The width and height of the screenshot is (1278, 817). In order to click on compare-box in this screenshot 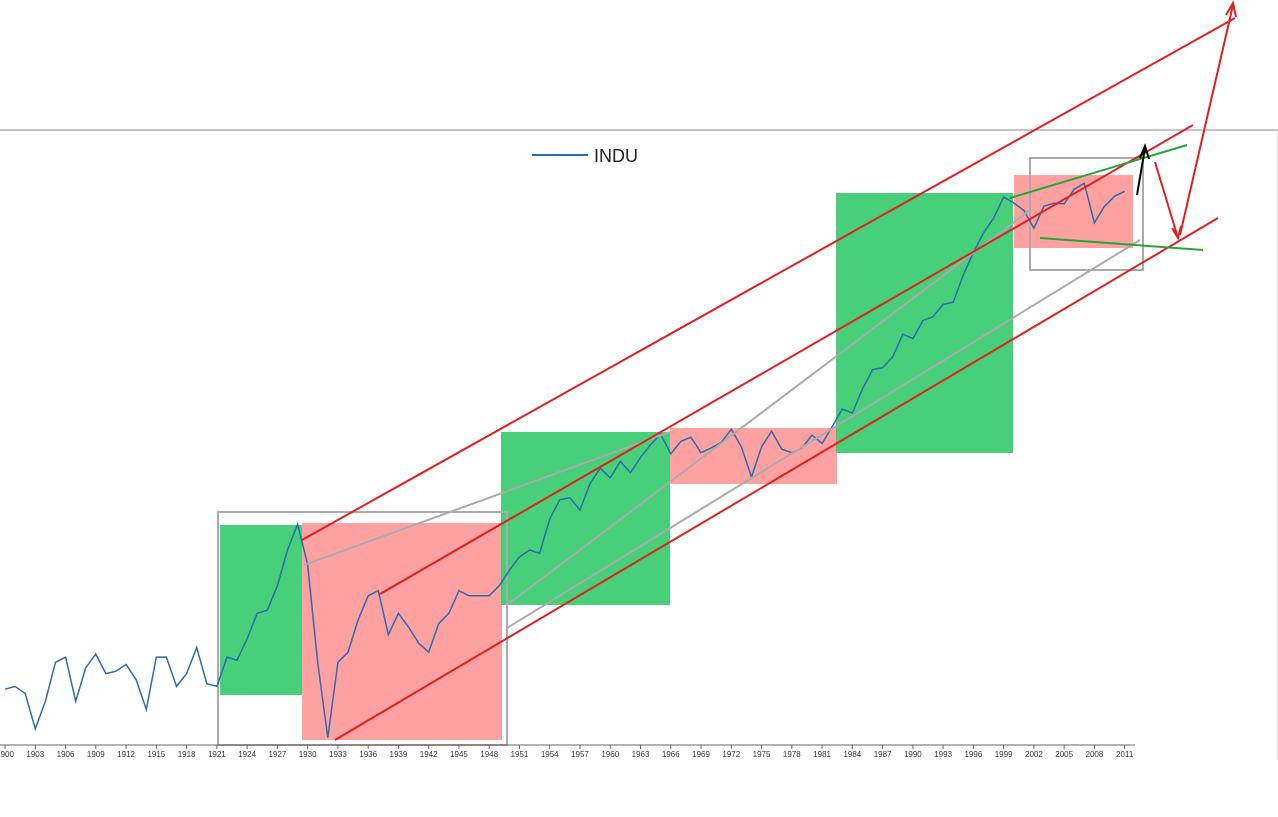, I will do `click(1086, 214)`.